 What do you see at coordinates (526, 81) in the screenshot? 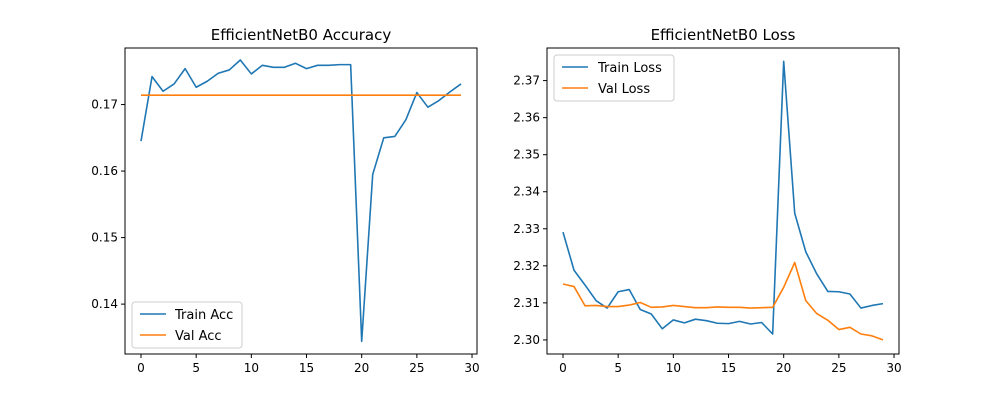
I see `y-tick-label: 2.37` at bounding box center [526, 81].